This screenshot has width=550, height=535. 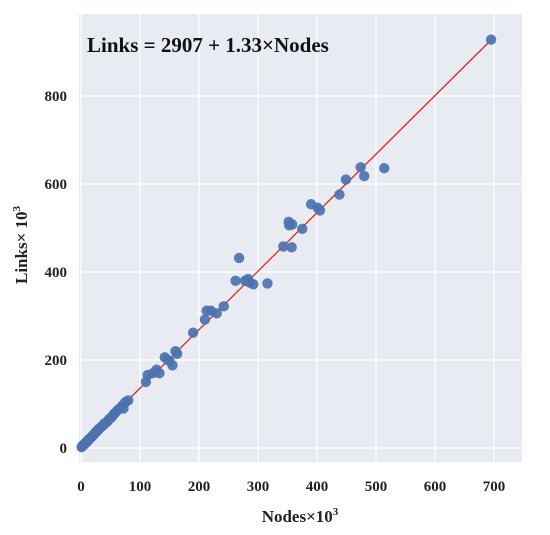 What do you see at coordinates (494, 487) in the screenshot?
I see `x-tick-label: 700` at bounding box center [494, 487].